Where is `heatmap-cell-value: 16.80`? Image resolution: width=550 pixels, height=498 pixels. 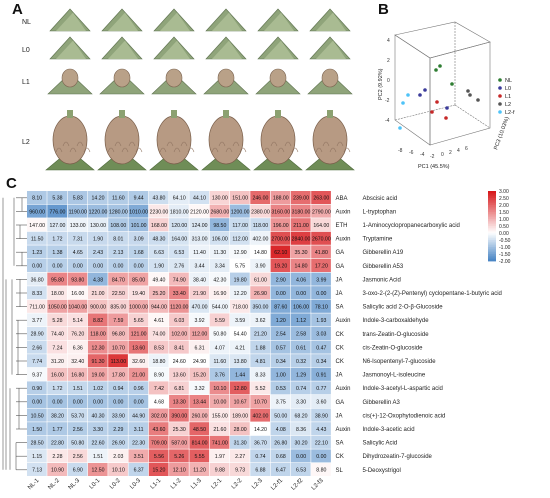 heatmap-cell-value: 16.80 is located at coordinates (77, 376).